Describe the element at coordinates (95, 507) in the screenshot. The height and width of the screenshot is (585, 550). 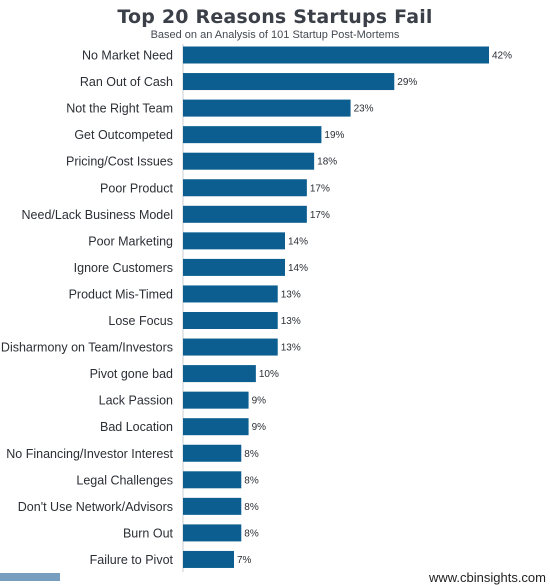
I see `category-label: Don't Use Network/Advisors` at that location.